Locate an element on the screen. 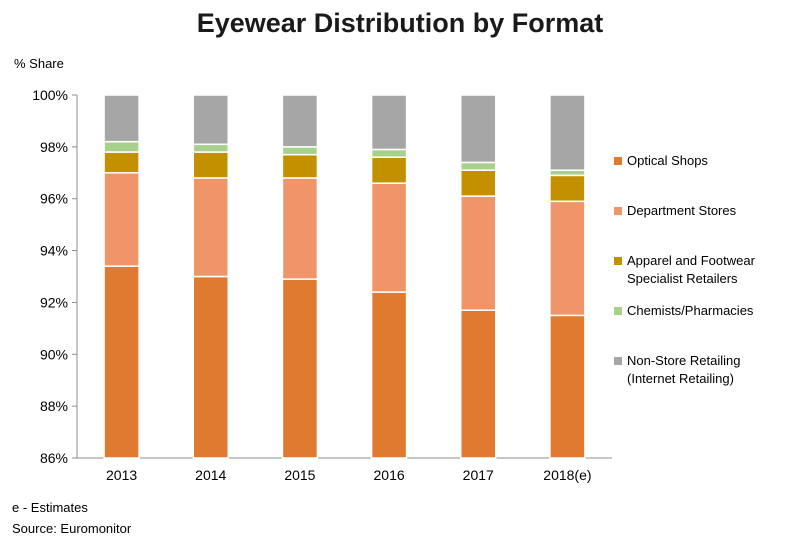  x-tick-label: 2013 is located at coordinates (121, 475).